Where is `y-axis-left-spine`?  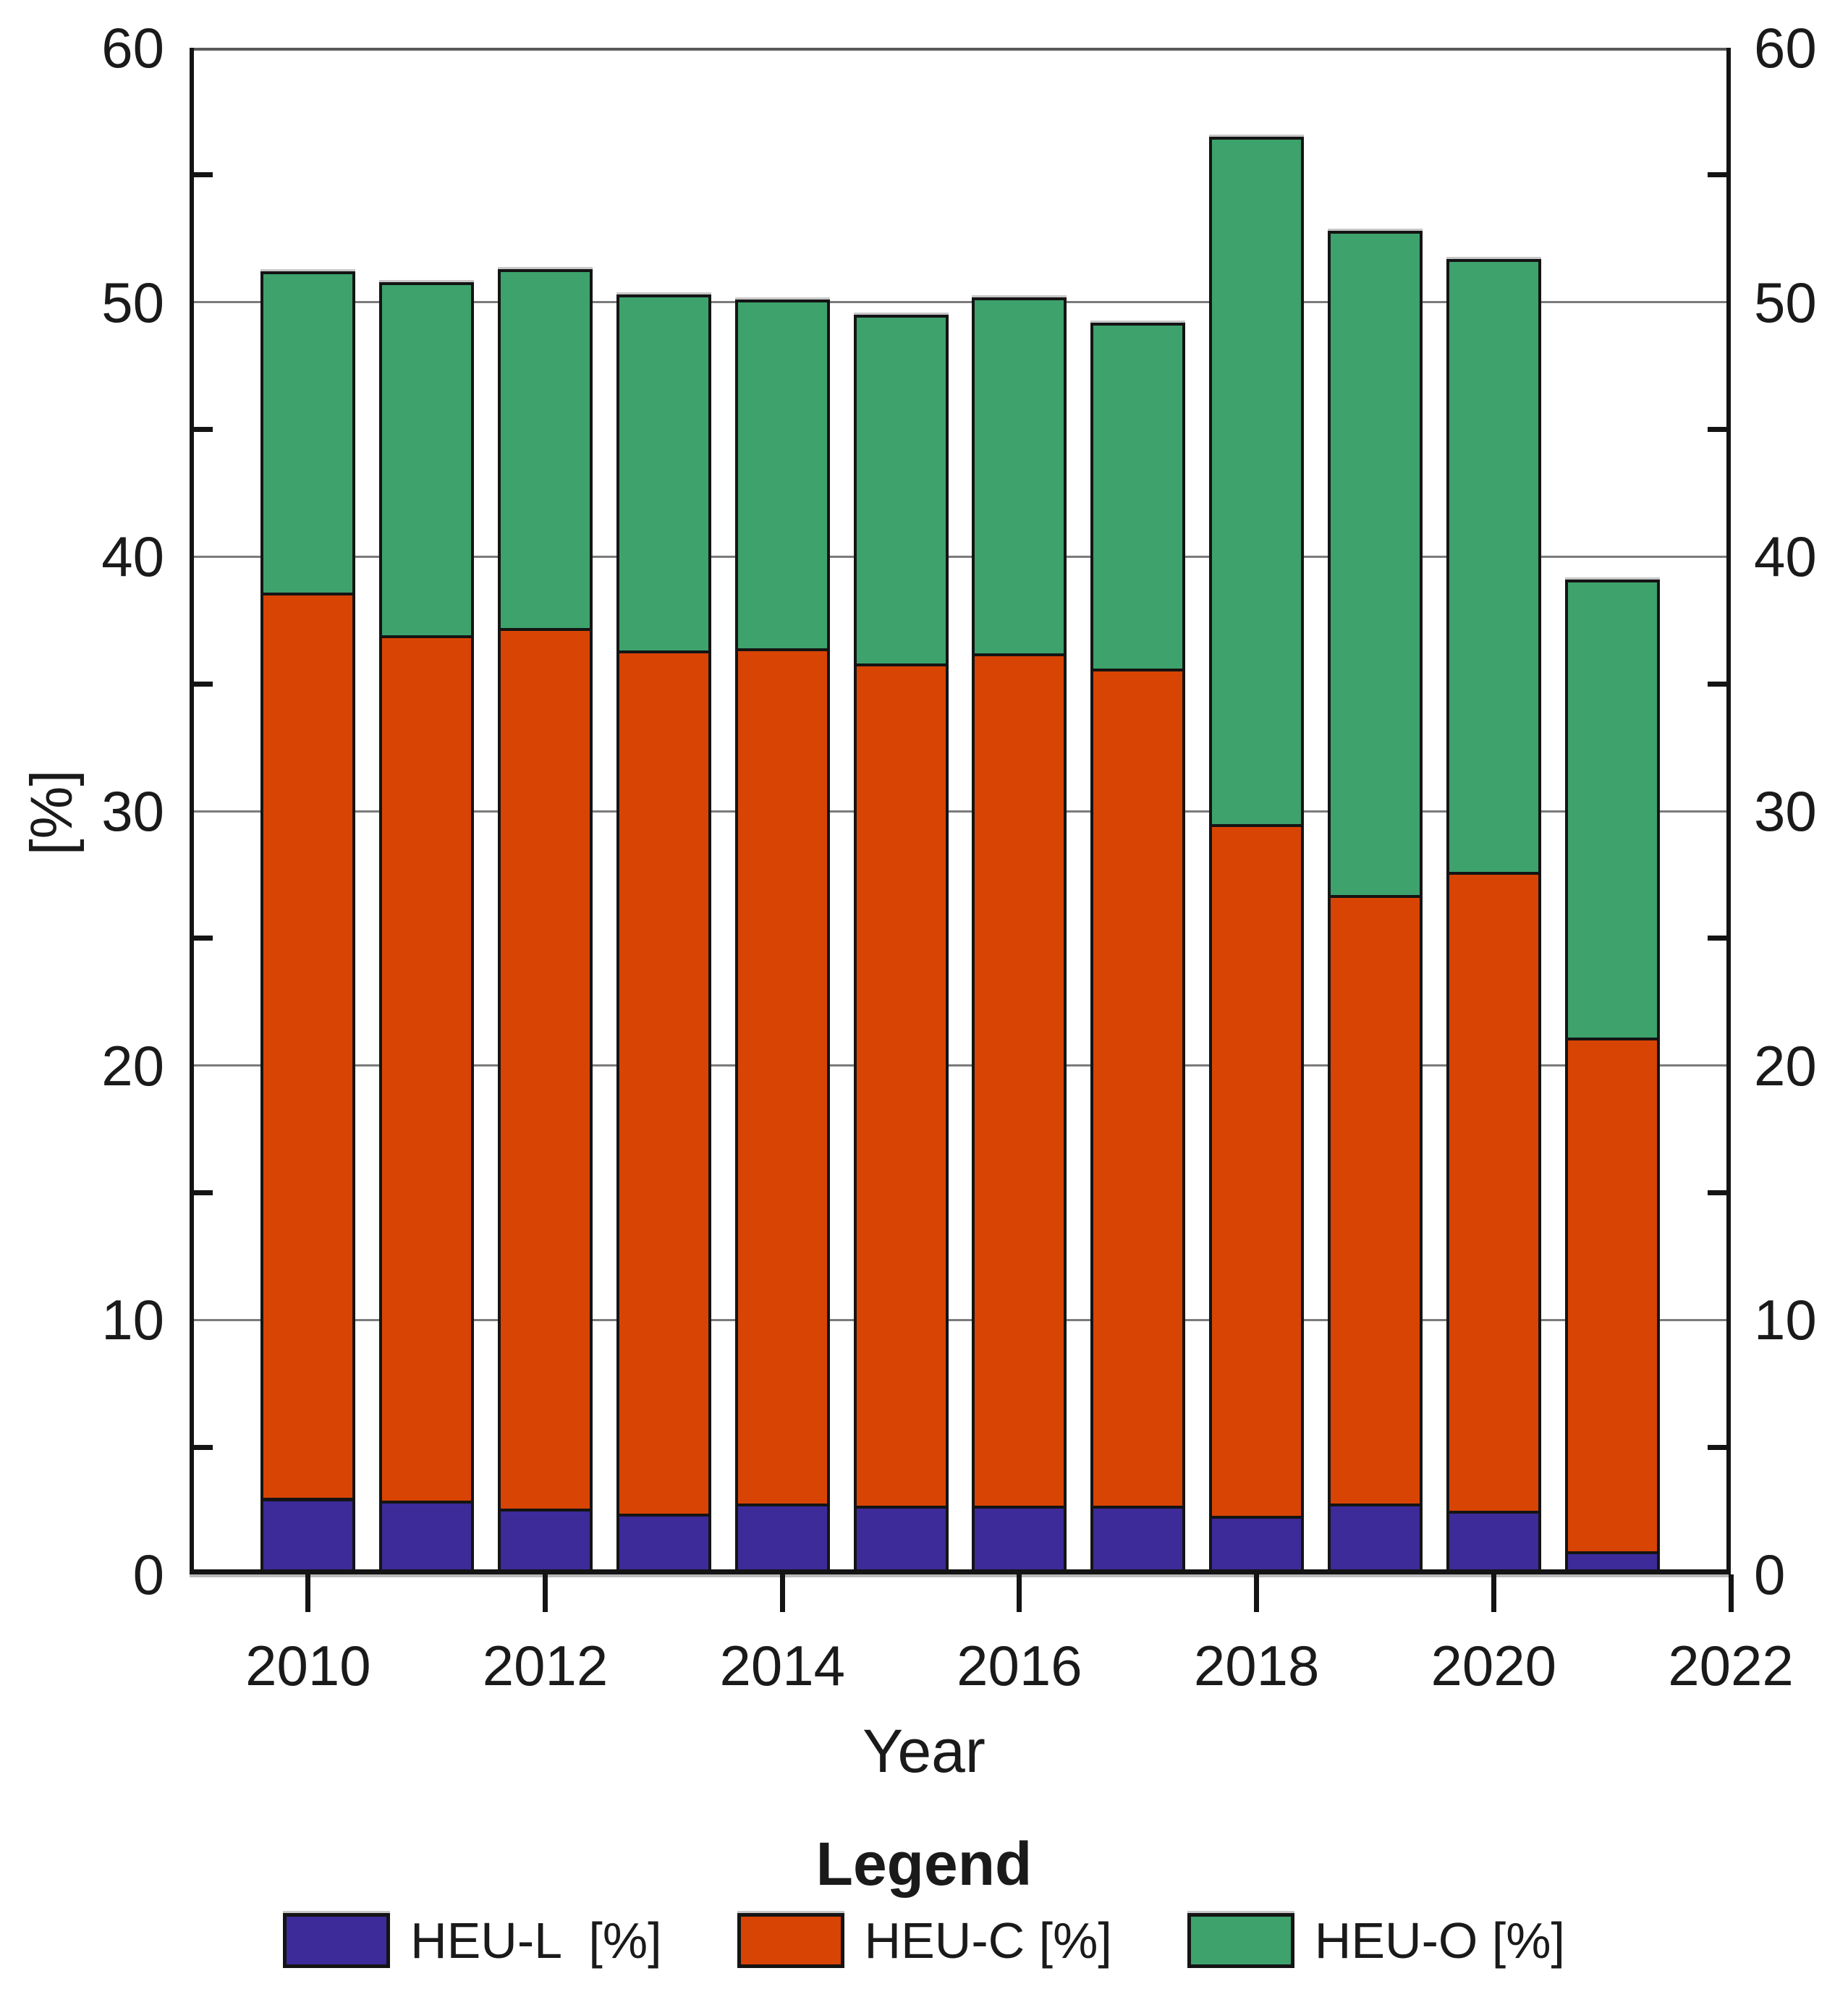
y-axis-left-spine is located at coordinates (192, 811).